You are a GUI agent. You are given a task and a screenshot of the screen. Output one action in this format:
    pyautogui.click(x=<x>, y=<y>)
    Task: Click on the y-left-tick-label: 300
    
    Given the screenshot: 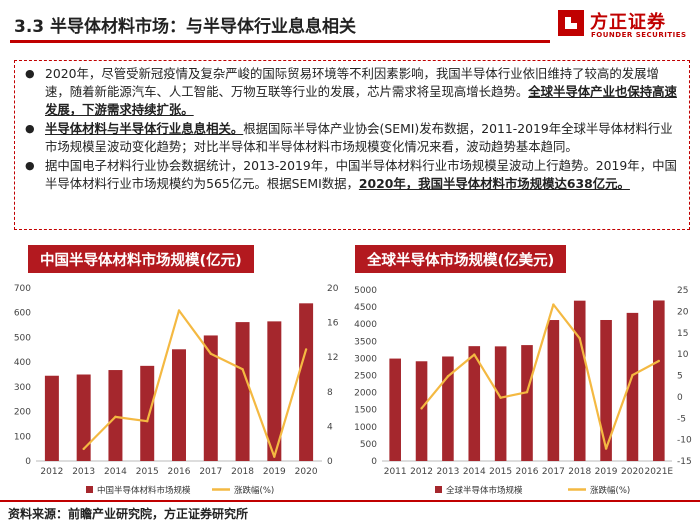 What is the action you would take?
    pyautogui.click(x=22, y=388)
    